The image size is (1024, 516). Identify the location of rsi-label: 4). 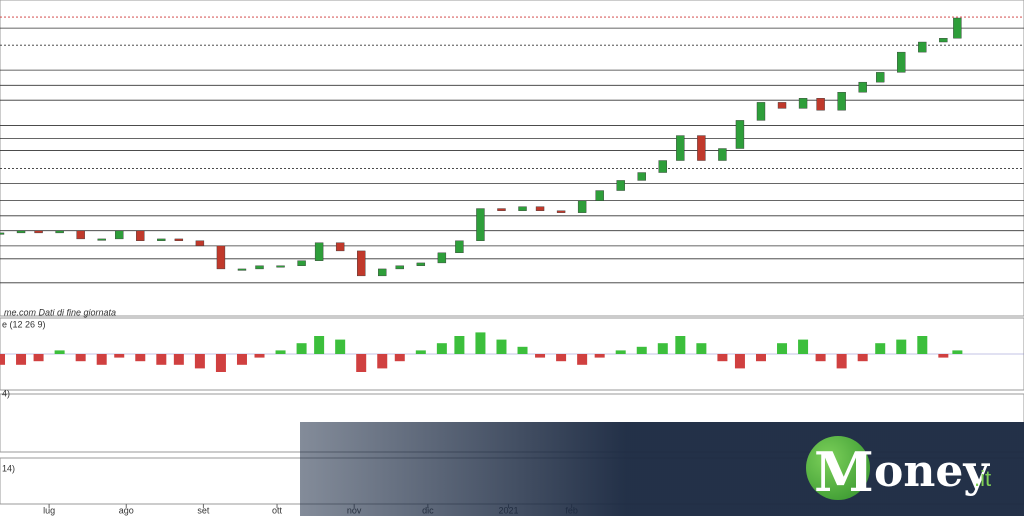
(6, 393).